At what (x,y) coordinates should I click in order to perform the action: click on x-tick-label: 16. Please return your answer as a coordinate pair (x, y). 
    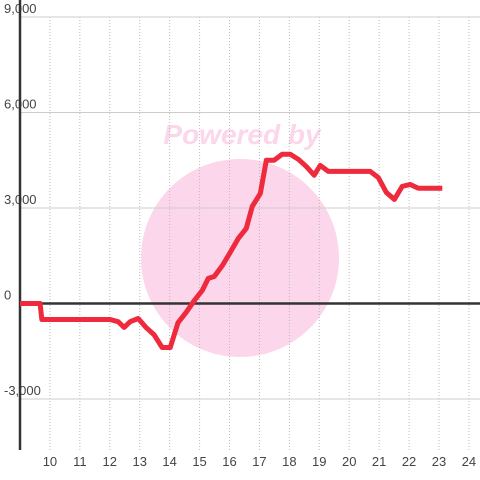
    Looking at the image, I should click on (229, 461).